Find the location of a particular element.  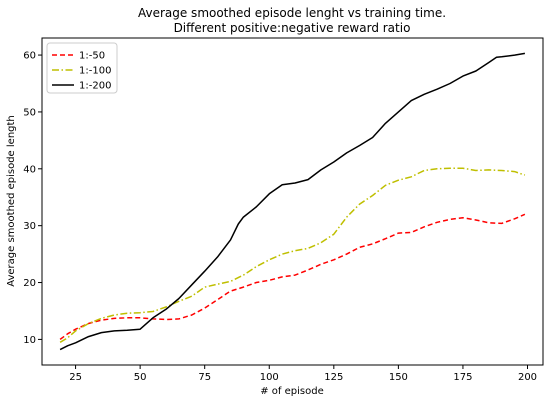

y-tick-label: 20 is located at coordinates (29, 283).